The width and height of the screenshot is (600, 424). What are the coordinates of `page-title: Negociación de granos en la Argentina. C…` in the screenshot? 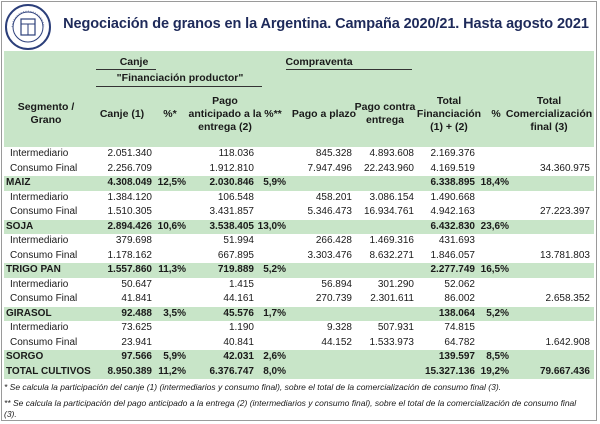 It's located at (326, 24).